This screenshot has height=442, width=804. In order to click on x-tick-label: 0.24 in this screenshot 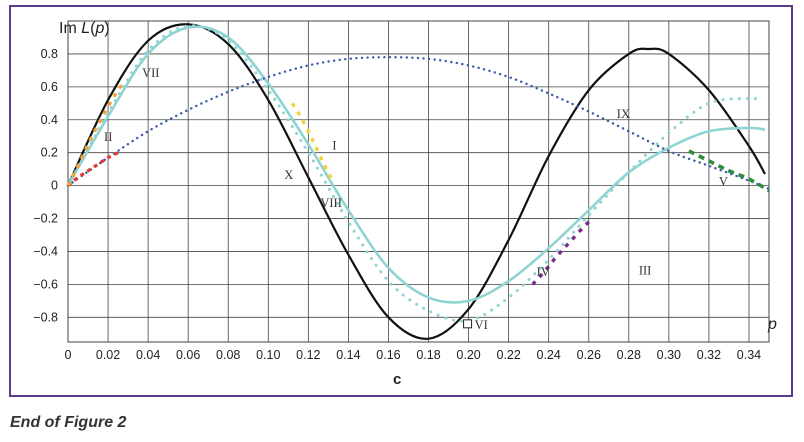, I will do `click(549, 355)`.